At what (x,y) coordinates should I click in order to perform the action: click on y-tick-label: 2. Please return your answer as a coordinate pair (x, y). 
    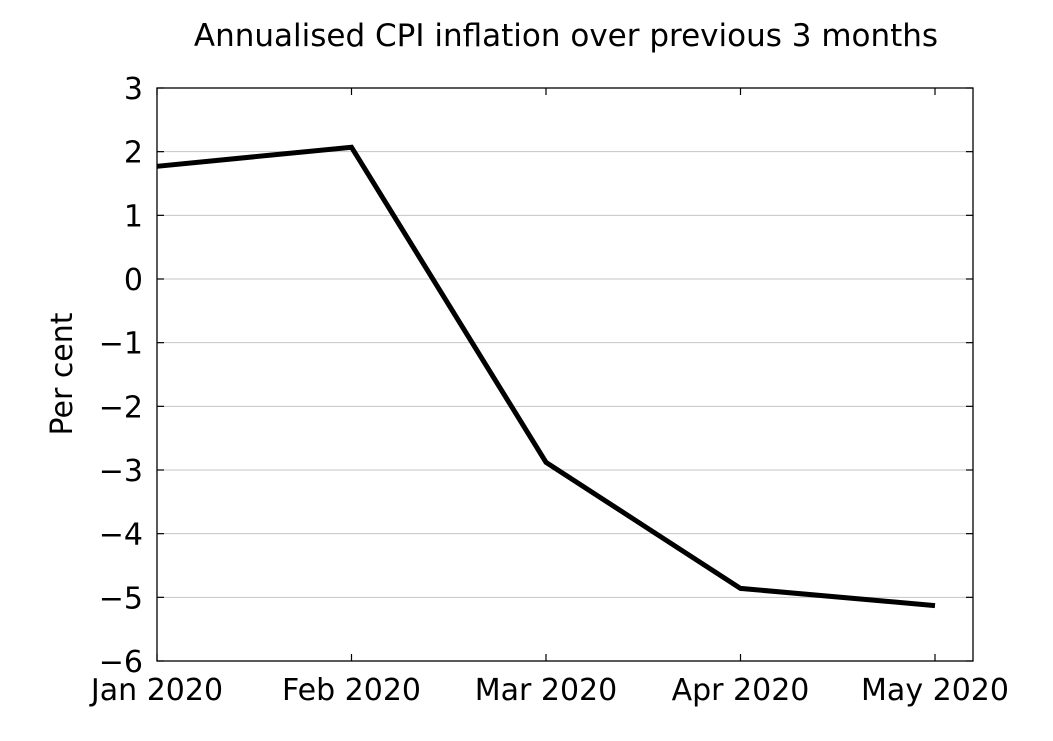
    Looking at the image, I should click on (133, 153).